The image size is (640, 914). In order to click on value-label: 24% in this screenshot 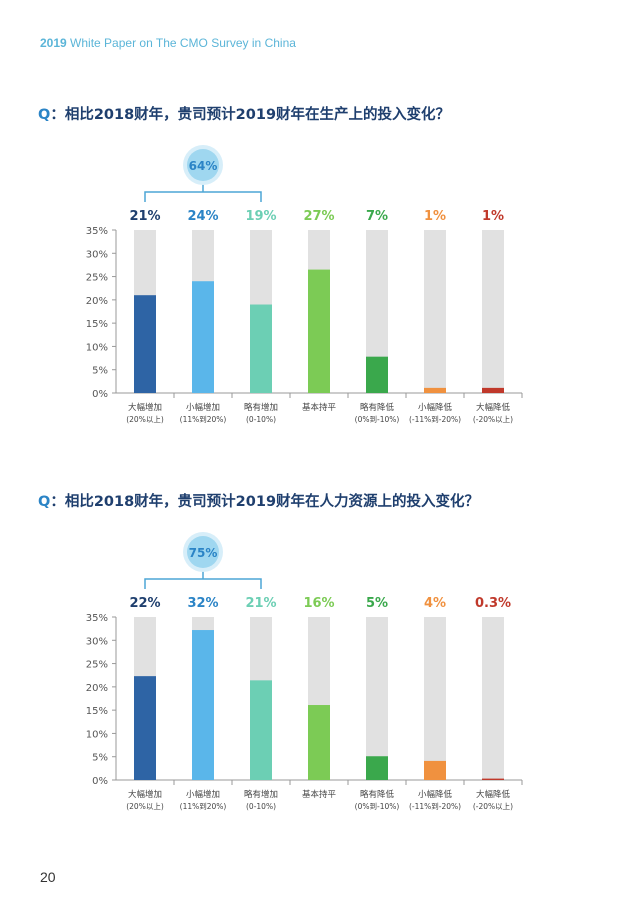, I will do `click(202, 216)`.